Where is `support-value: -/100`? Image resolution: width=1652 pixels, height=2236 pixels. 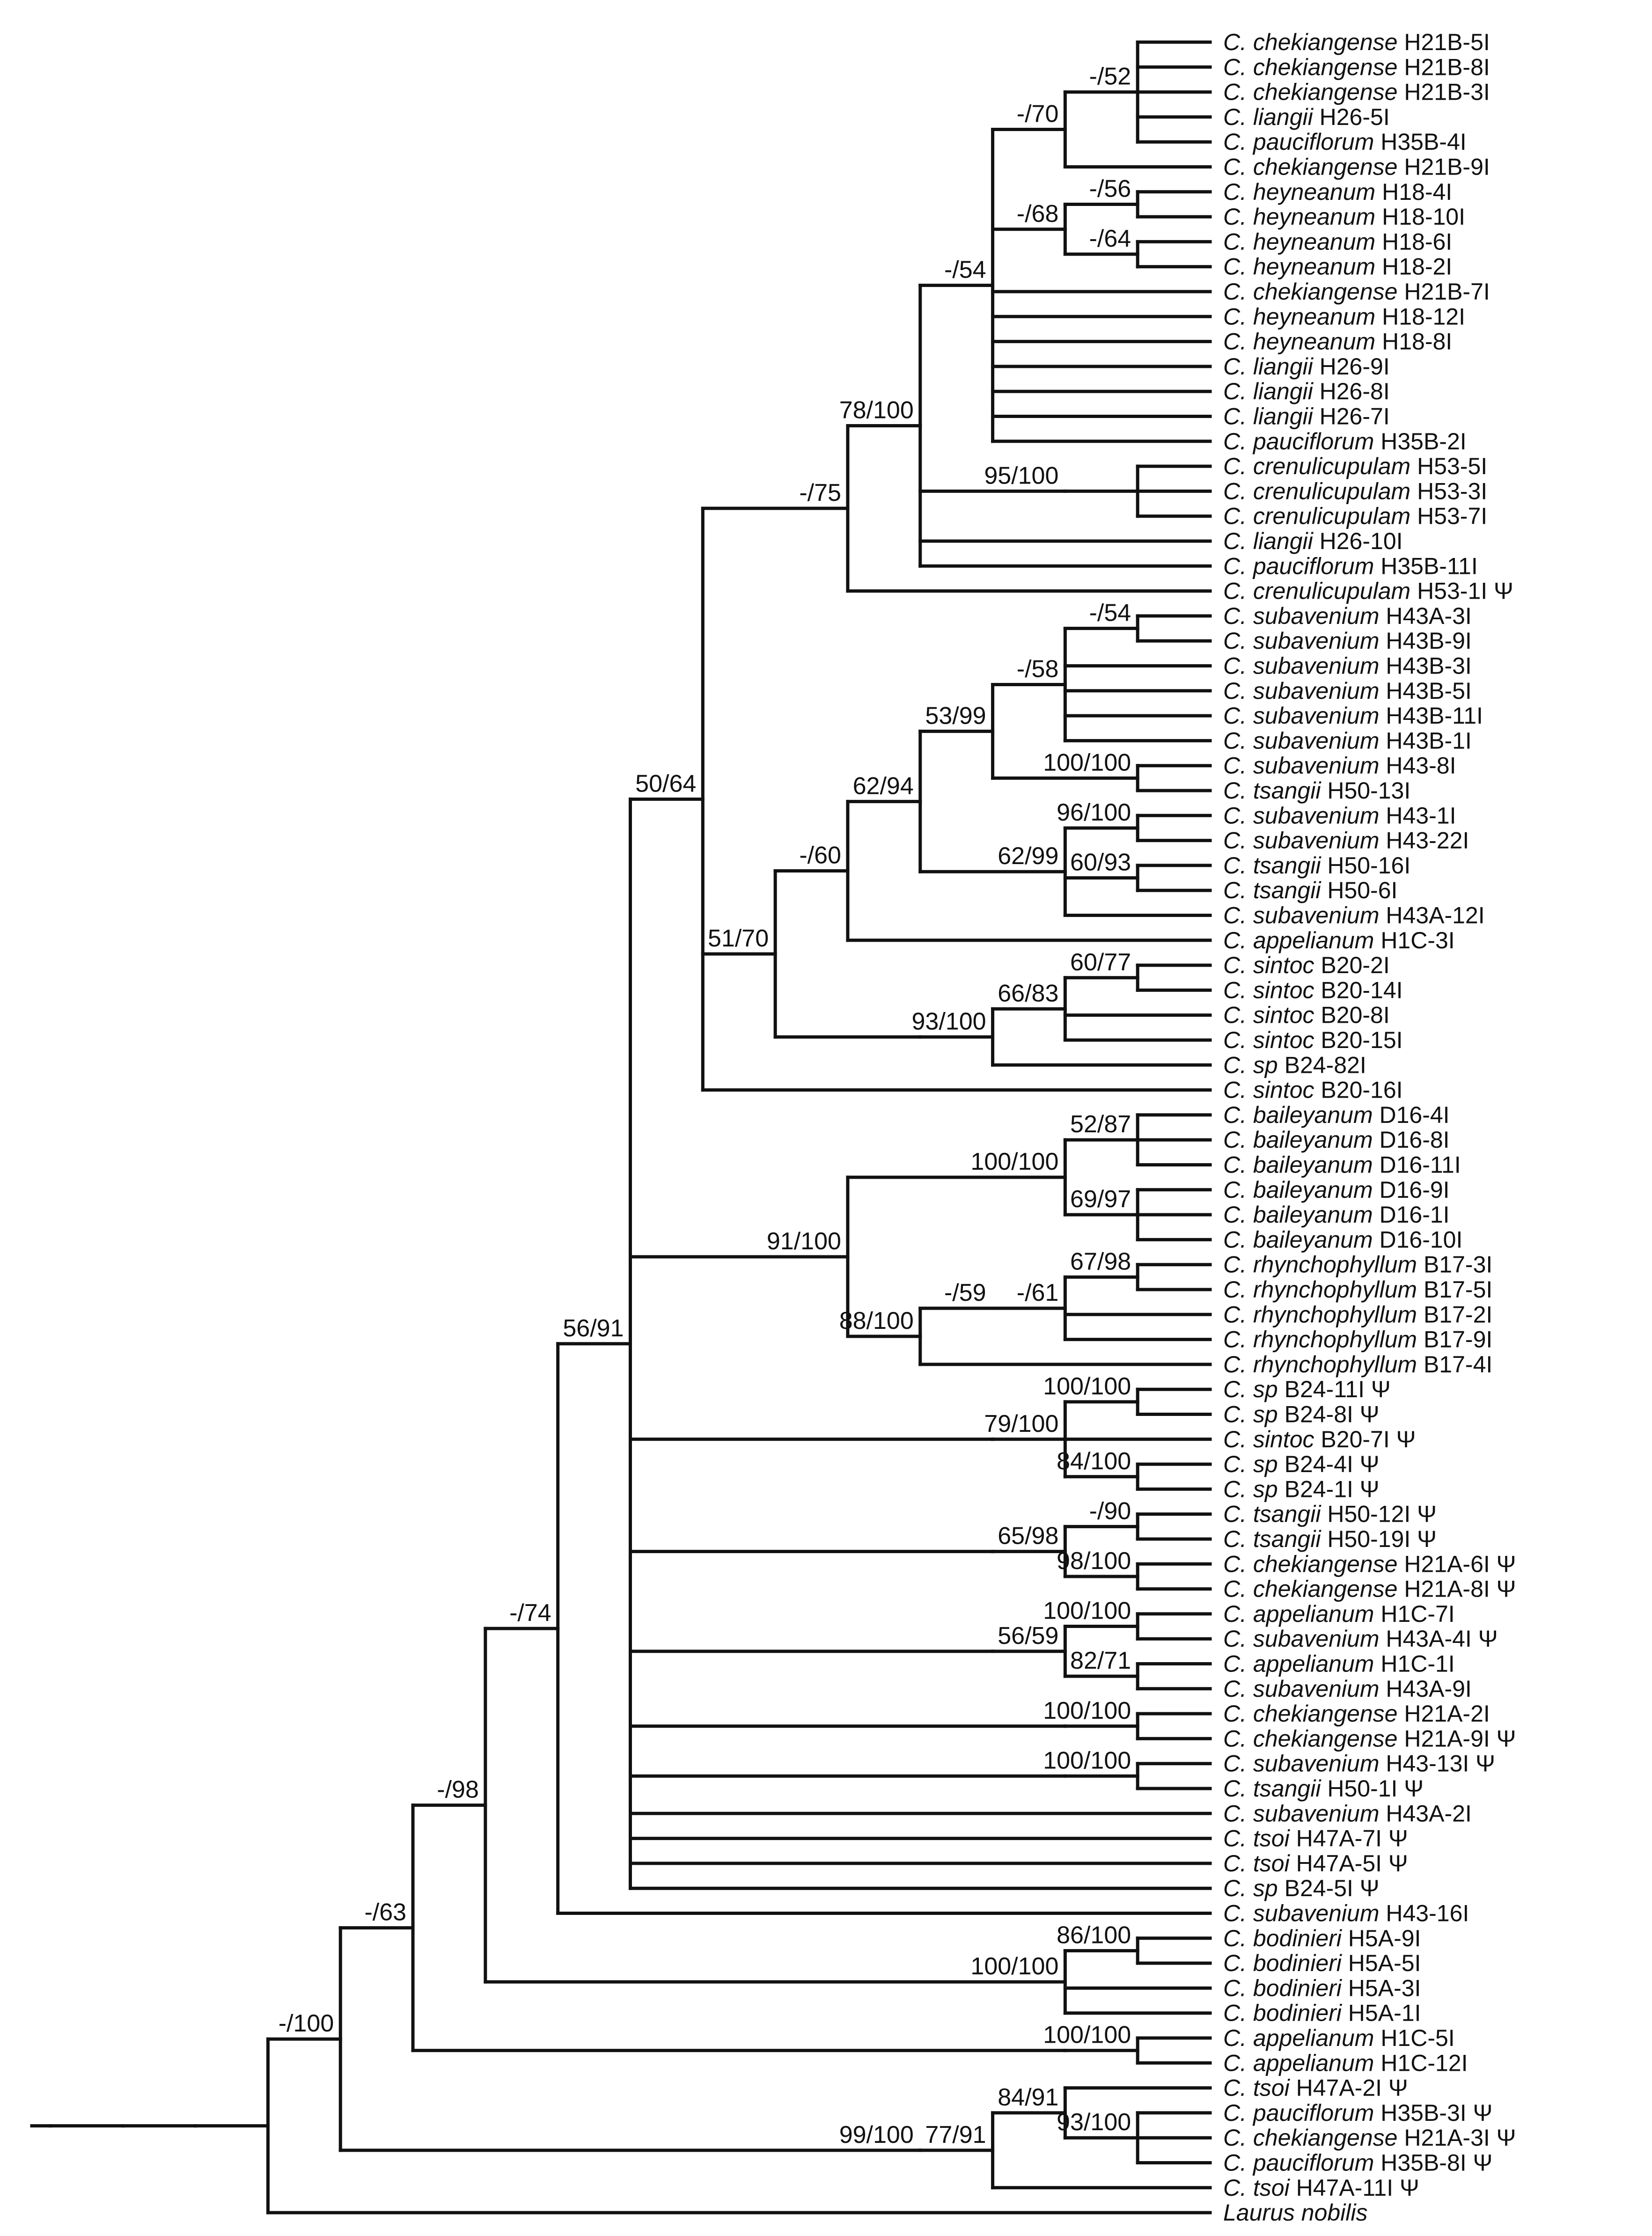 support-value: -/100 is located at coordinates (306, 2023).